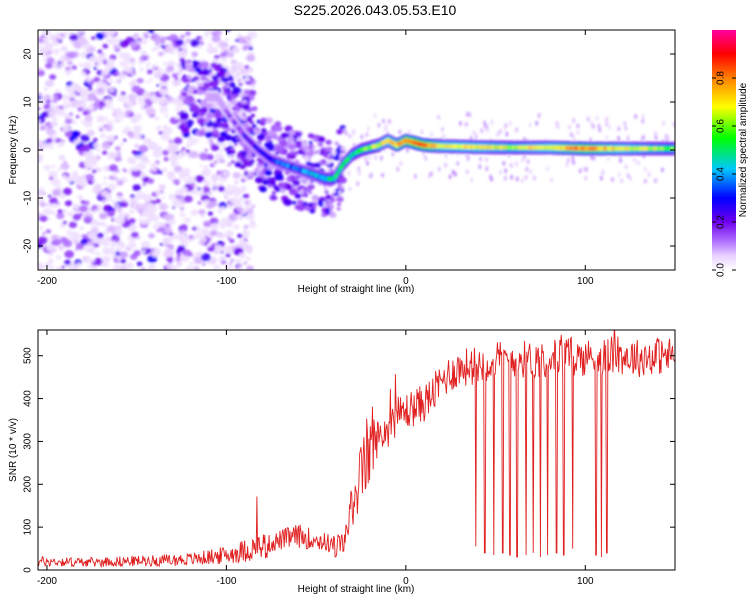 This screenshot has width=750, height=600. What do you see at coordinates (28, 570) in the screenshot?
I see `y-tick-label: 0` at bounding box center [28, 570].